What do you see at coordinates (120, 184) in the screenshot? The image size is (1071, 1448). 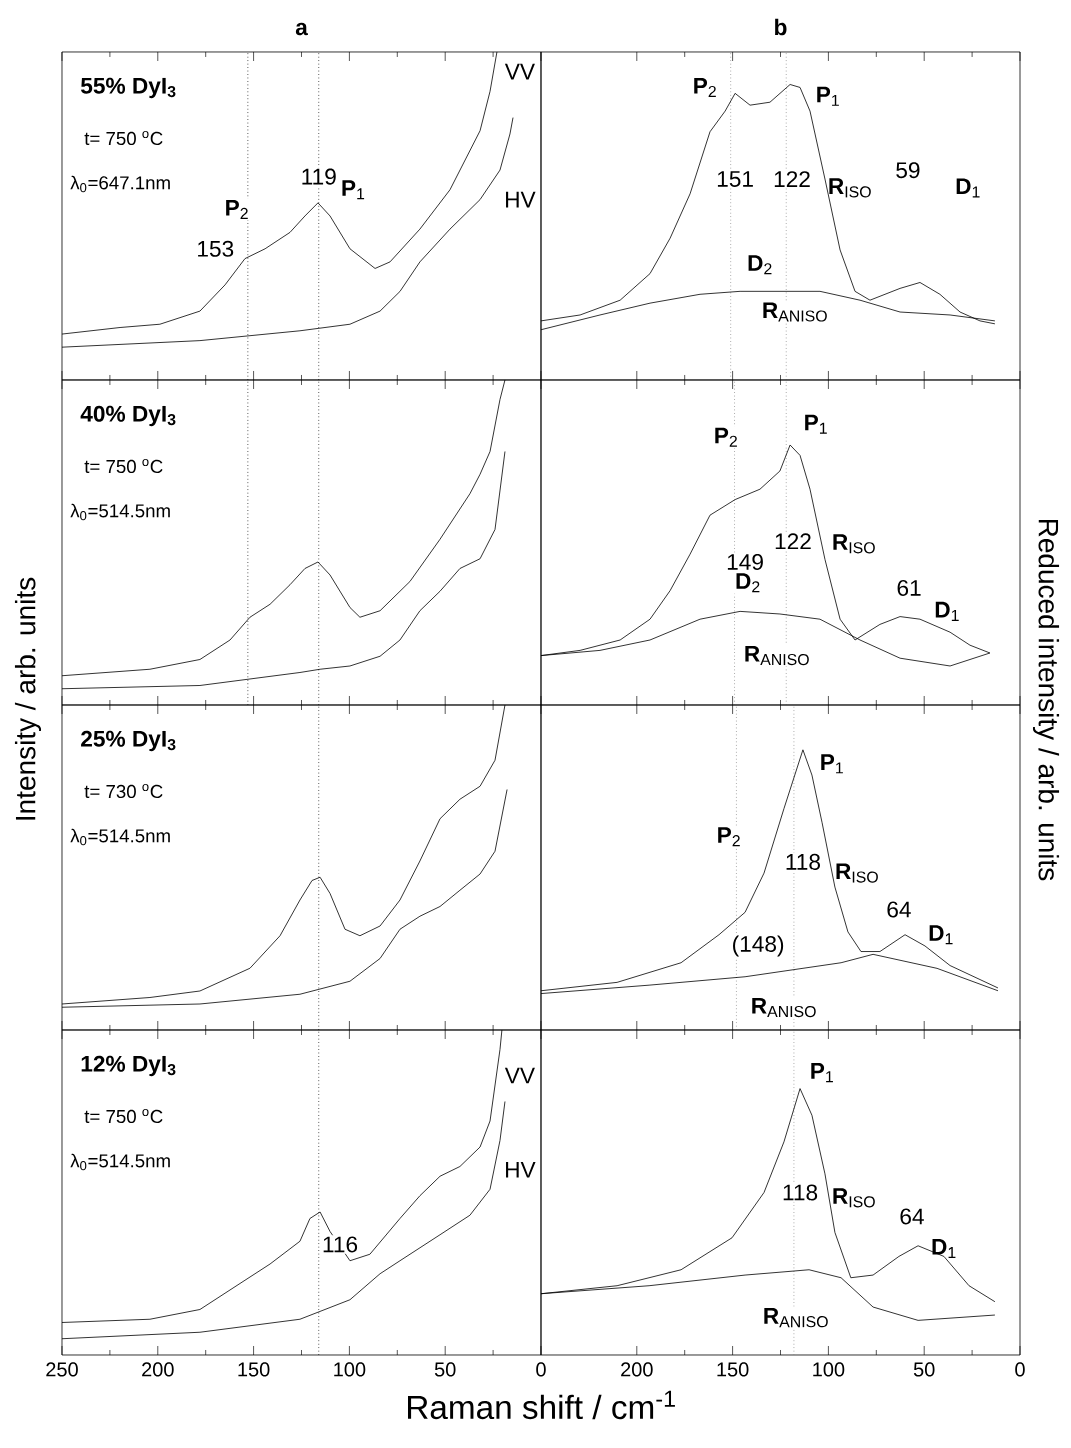 I see `annotation: λ$_{0}$=647.1nm` at bounding box center [120, 184].